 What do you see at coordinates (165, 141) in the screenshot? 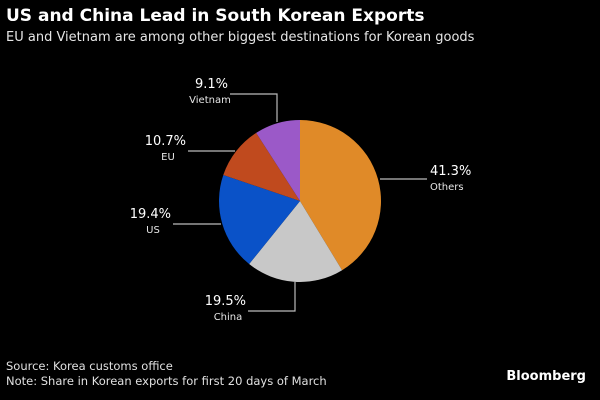
I see `data-label-value: 10.7%` at bounding box center [165, 141].